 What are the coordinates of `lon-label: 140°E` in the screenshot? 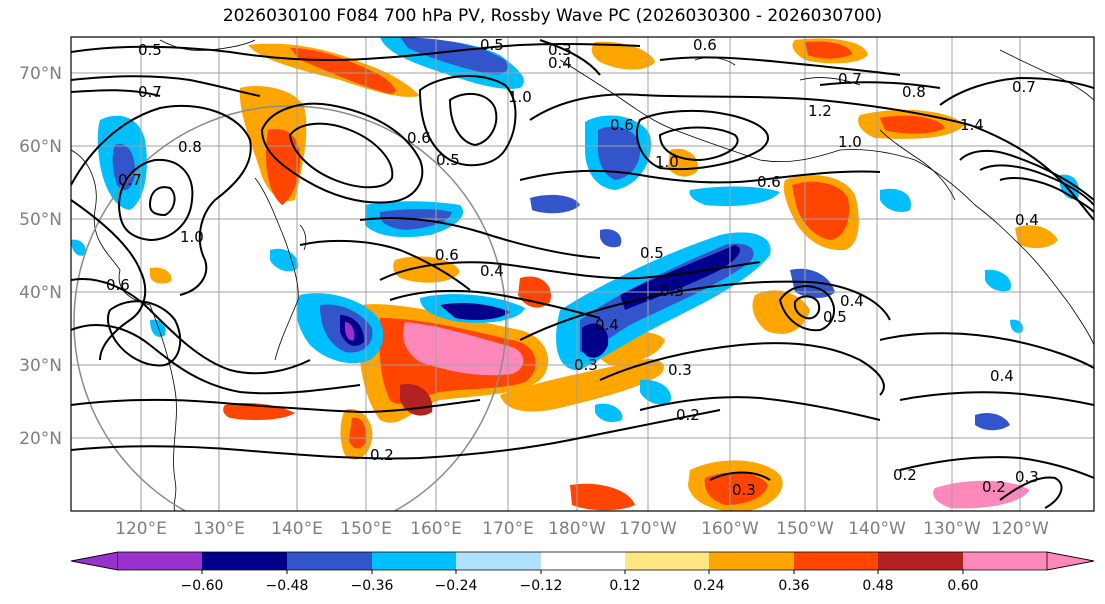 It's located at (297, 529).